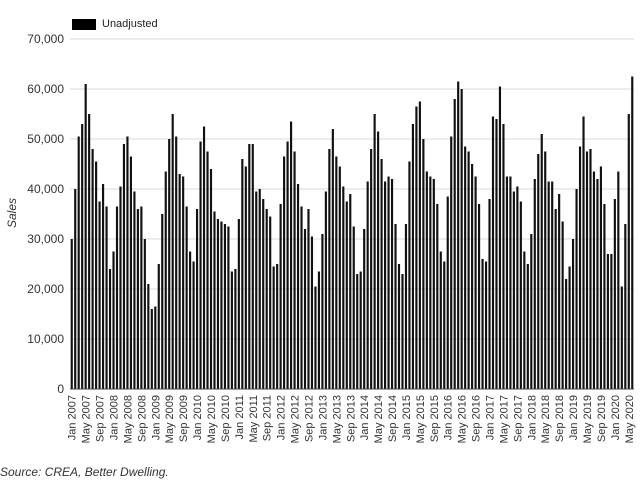 The image size is (640, 485). What do you see at coordinates (407, 417) in the screenshot?
I see `x-tick-label: Jan 2015` at bounding box center [407, 417].